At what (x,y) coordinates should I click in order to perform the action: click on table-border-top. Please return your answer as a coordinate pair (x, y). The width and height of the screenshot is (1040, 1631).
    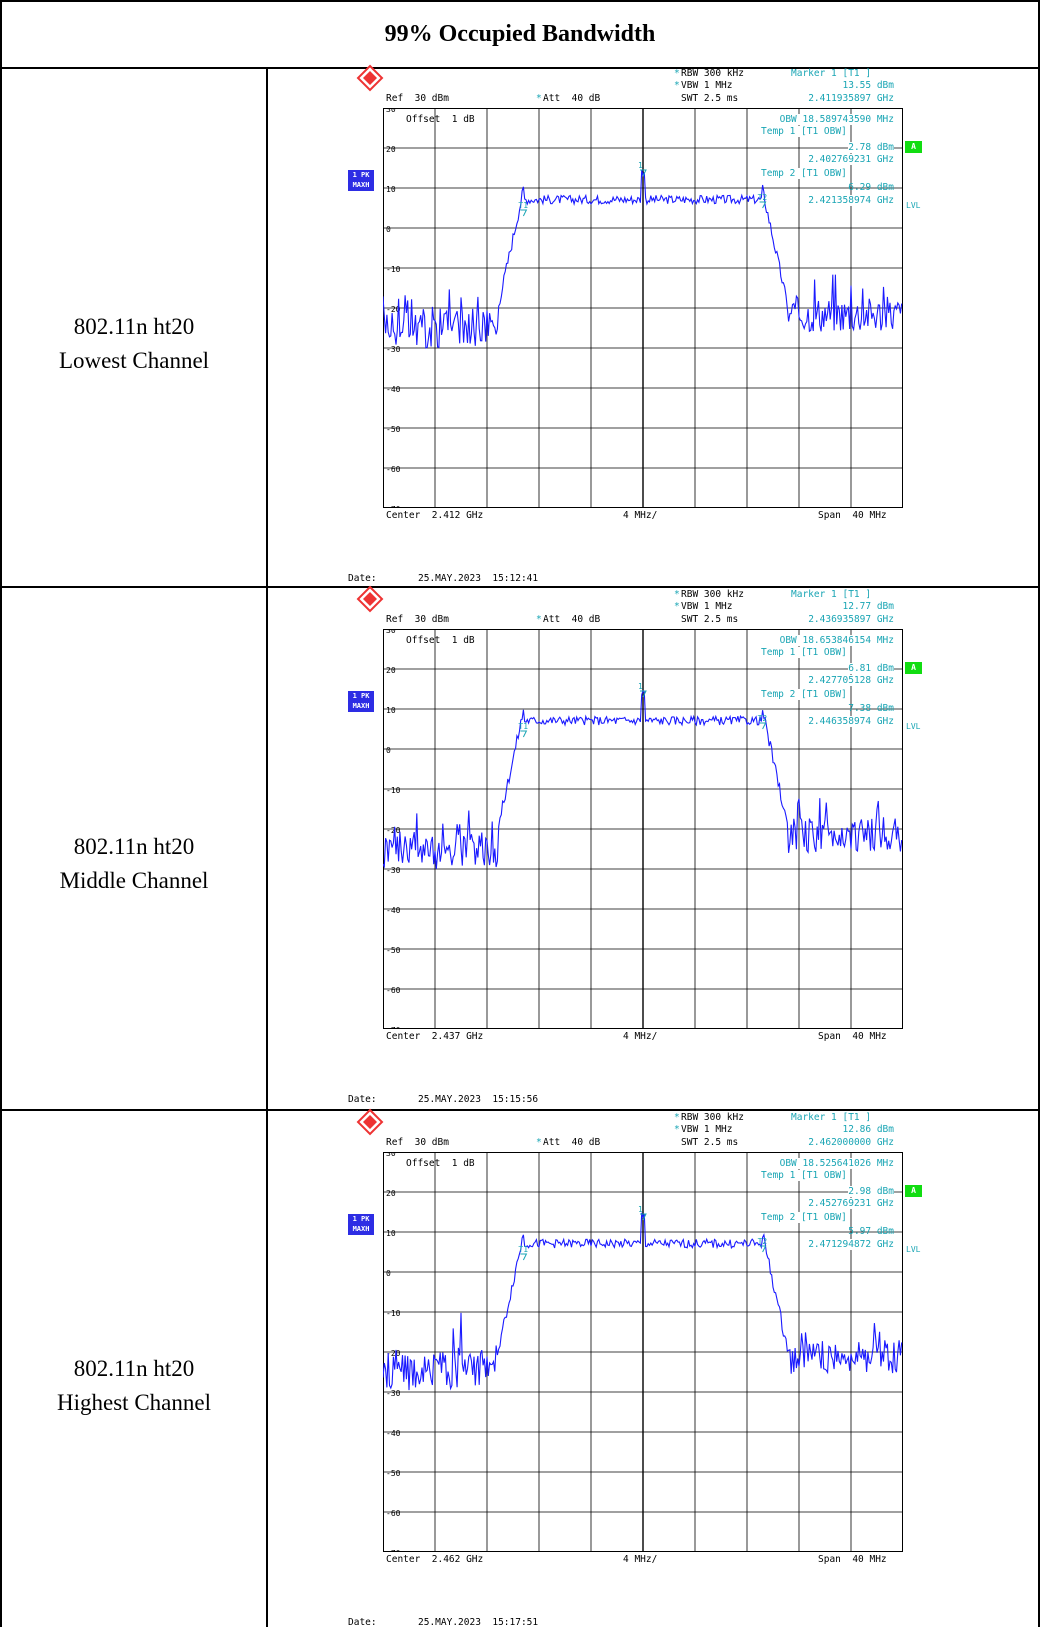
    Looking at the image, I should click on (520, 1).